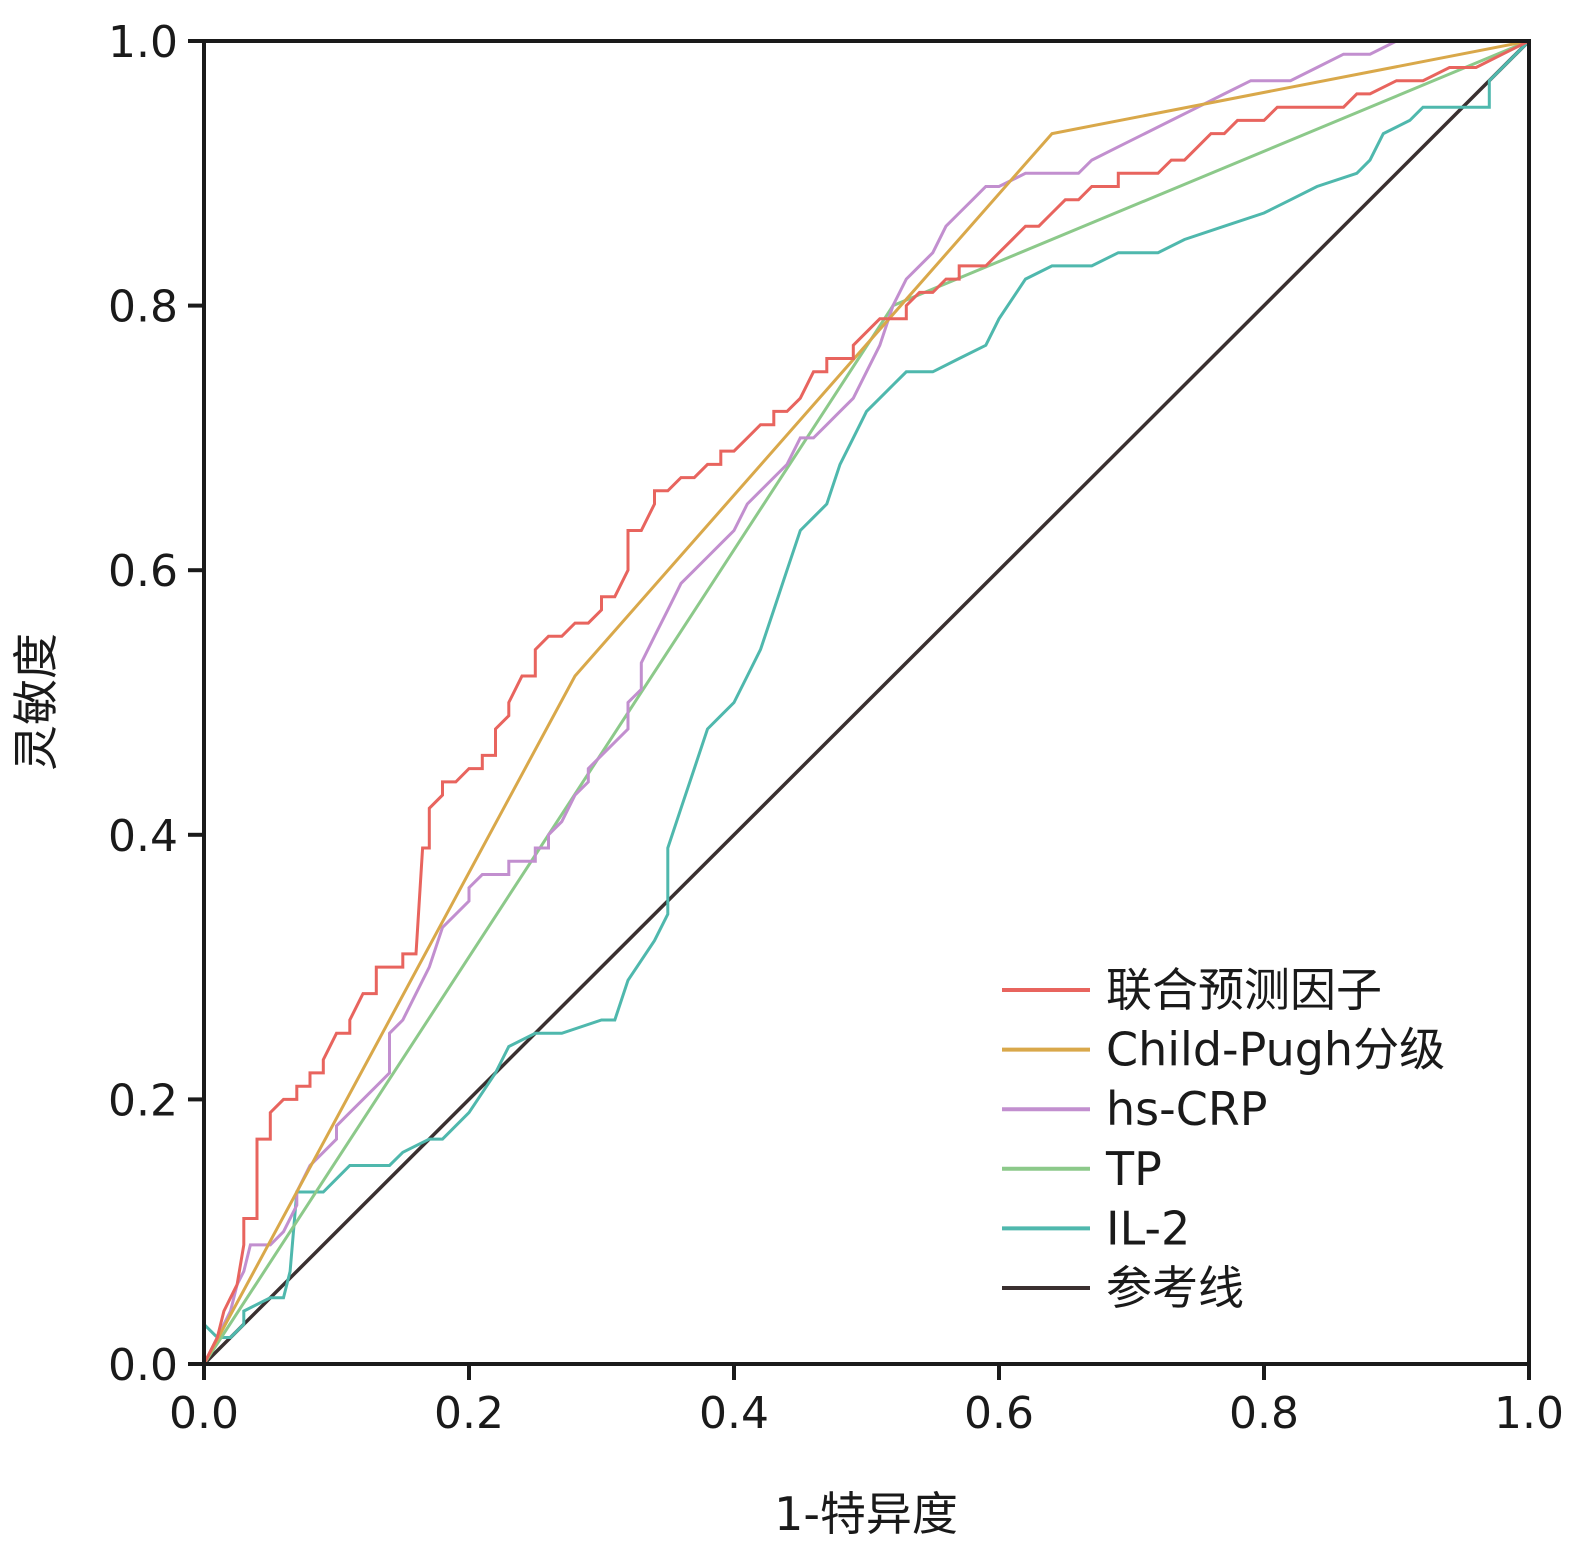 Image resolution: width=1583 pixels, height=1554 pixels. What do you see at coordinates (156, 704) in the screenshot?
I see `y-axis-ticks: 0.0 0.2 0.4 0.6 0.8 1.0` at bounding box center [156, 704].